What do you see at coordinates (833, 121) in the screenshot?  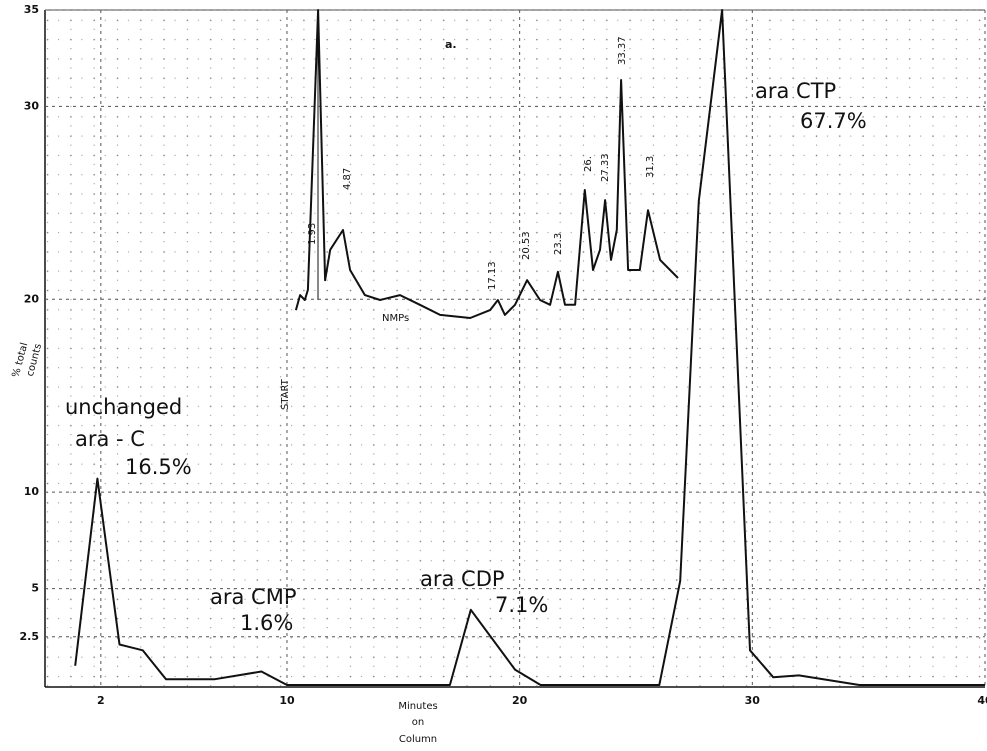 I see `annotation: 67.7%` at bounding box center [833, 121].